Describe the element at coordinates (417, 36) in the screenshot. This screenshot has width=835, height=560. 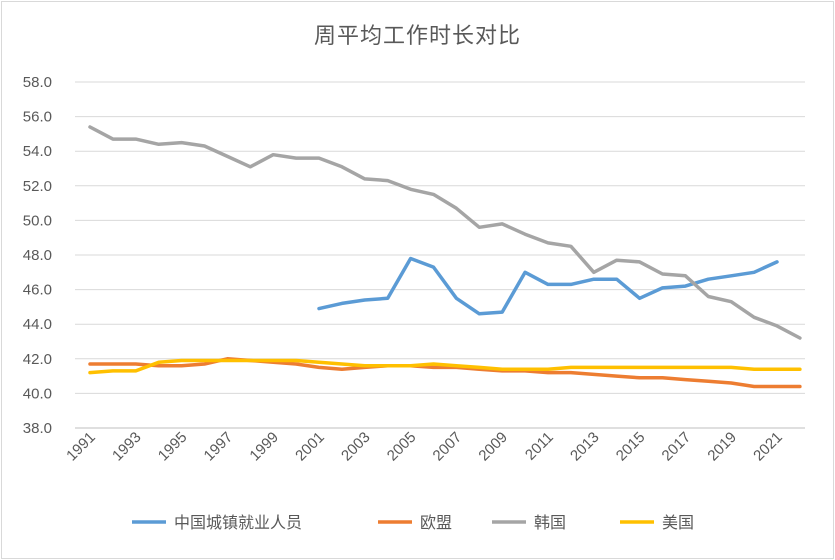
I see `chart-title: 周平均工作时长对比` at that location.